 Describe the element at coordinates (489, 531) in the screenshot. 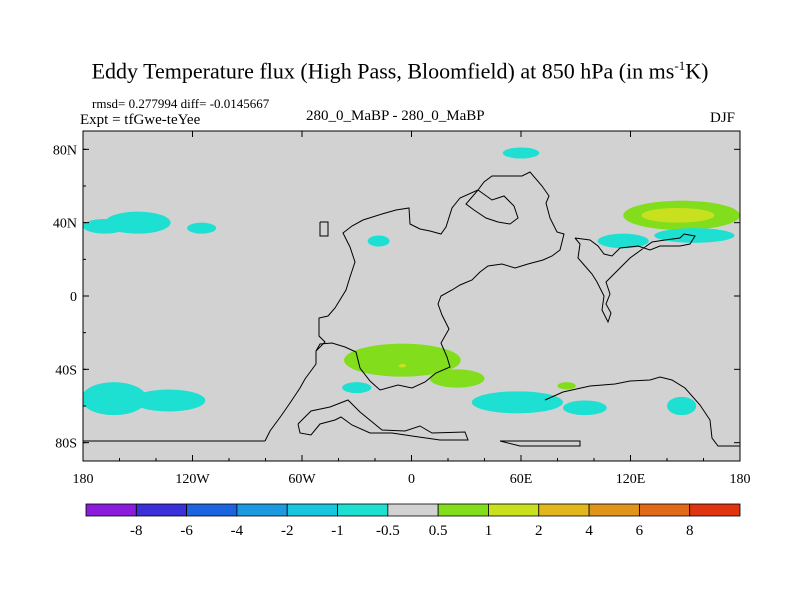

I see `colorbar-label: 1` at that location.